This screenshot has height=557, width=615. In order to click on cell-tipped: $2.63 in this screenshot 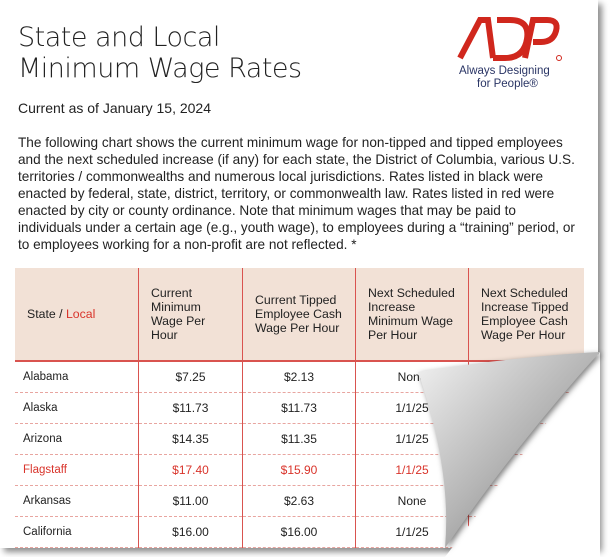, I will do `click(299, 501)`.